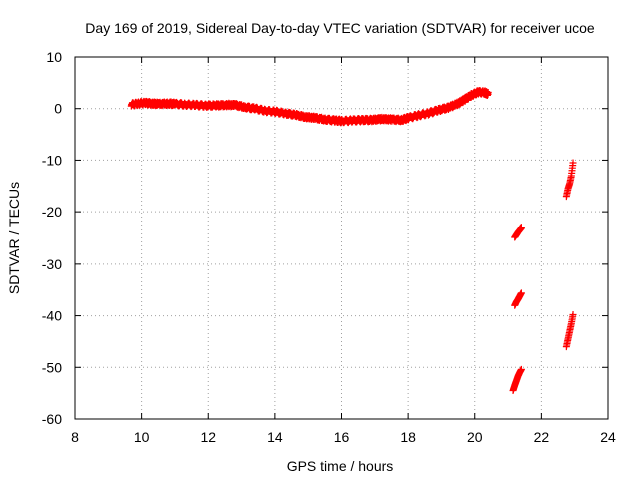 The height and width of the screenshot is (485, 640). I want to click on x-tick-label: 8, so click(75, 437).